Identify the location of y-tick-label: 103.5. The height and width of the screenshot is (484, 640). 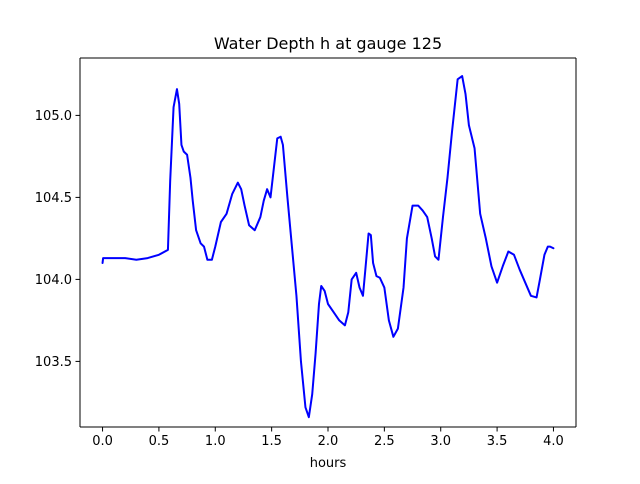
(53, 362).